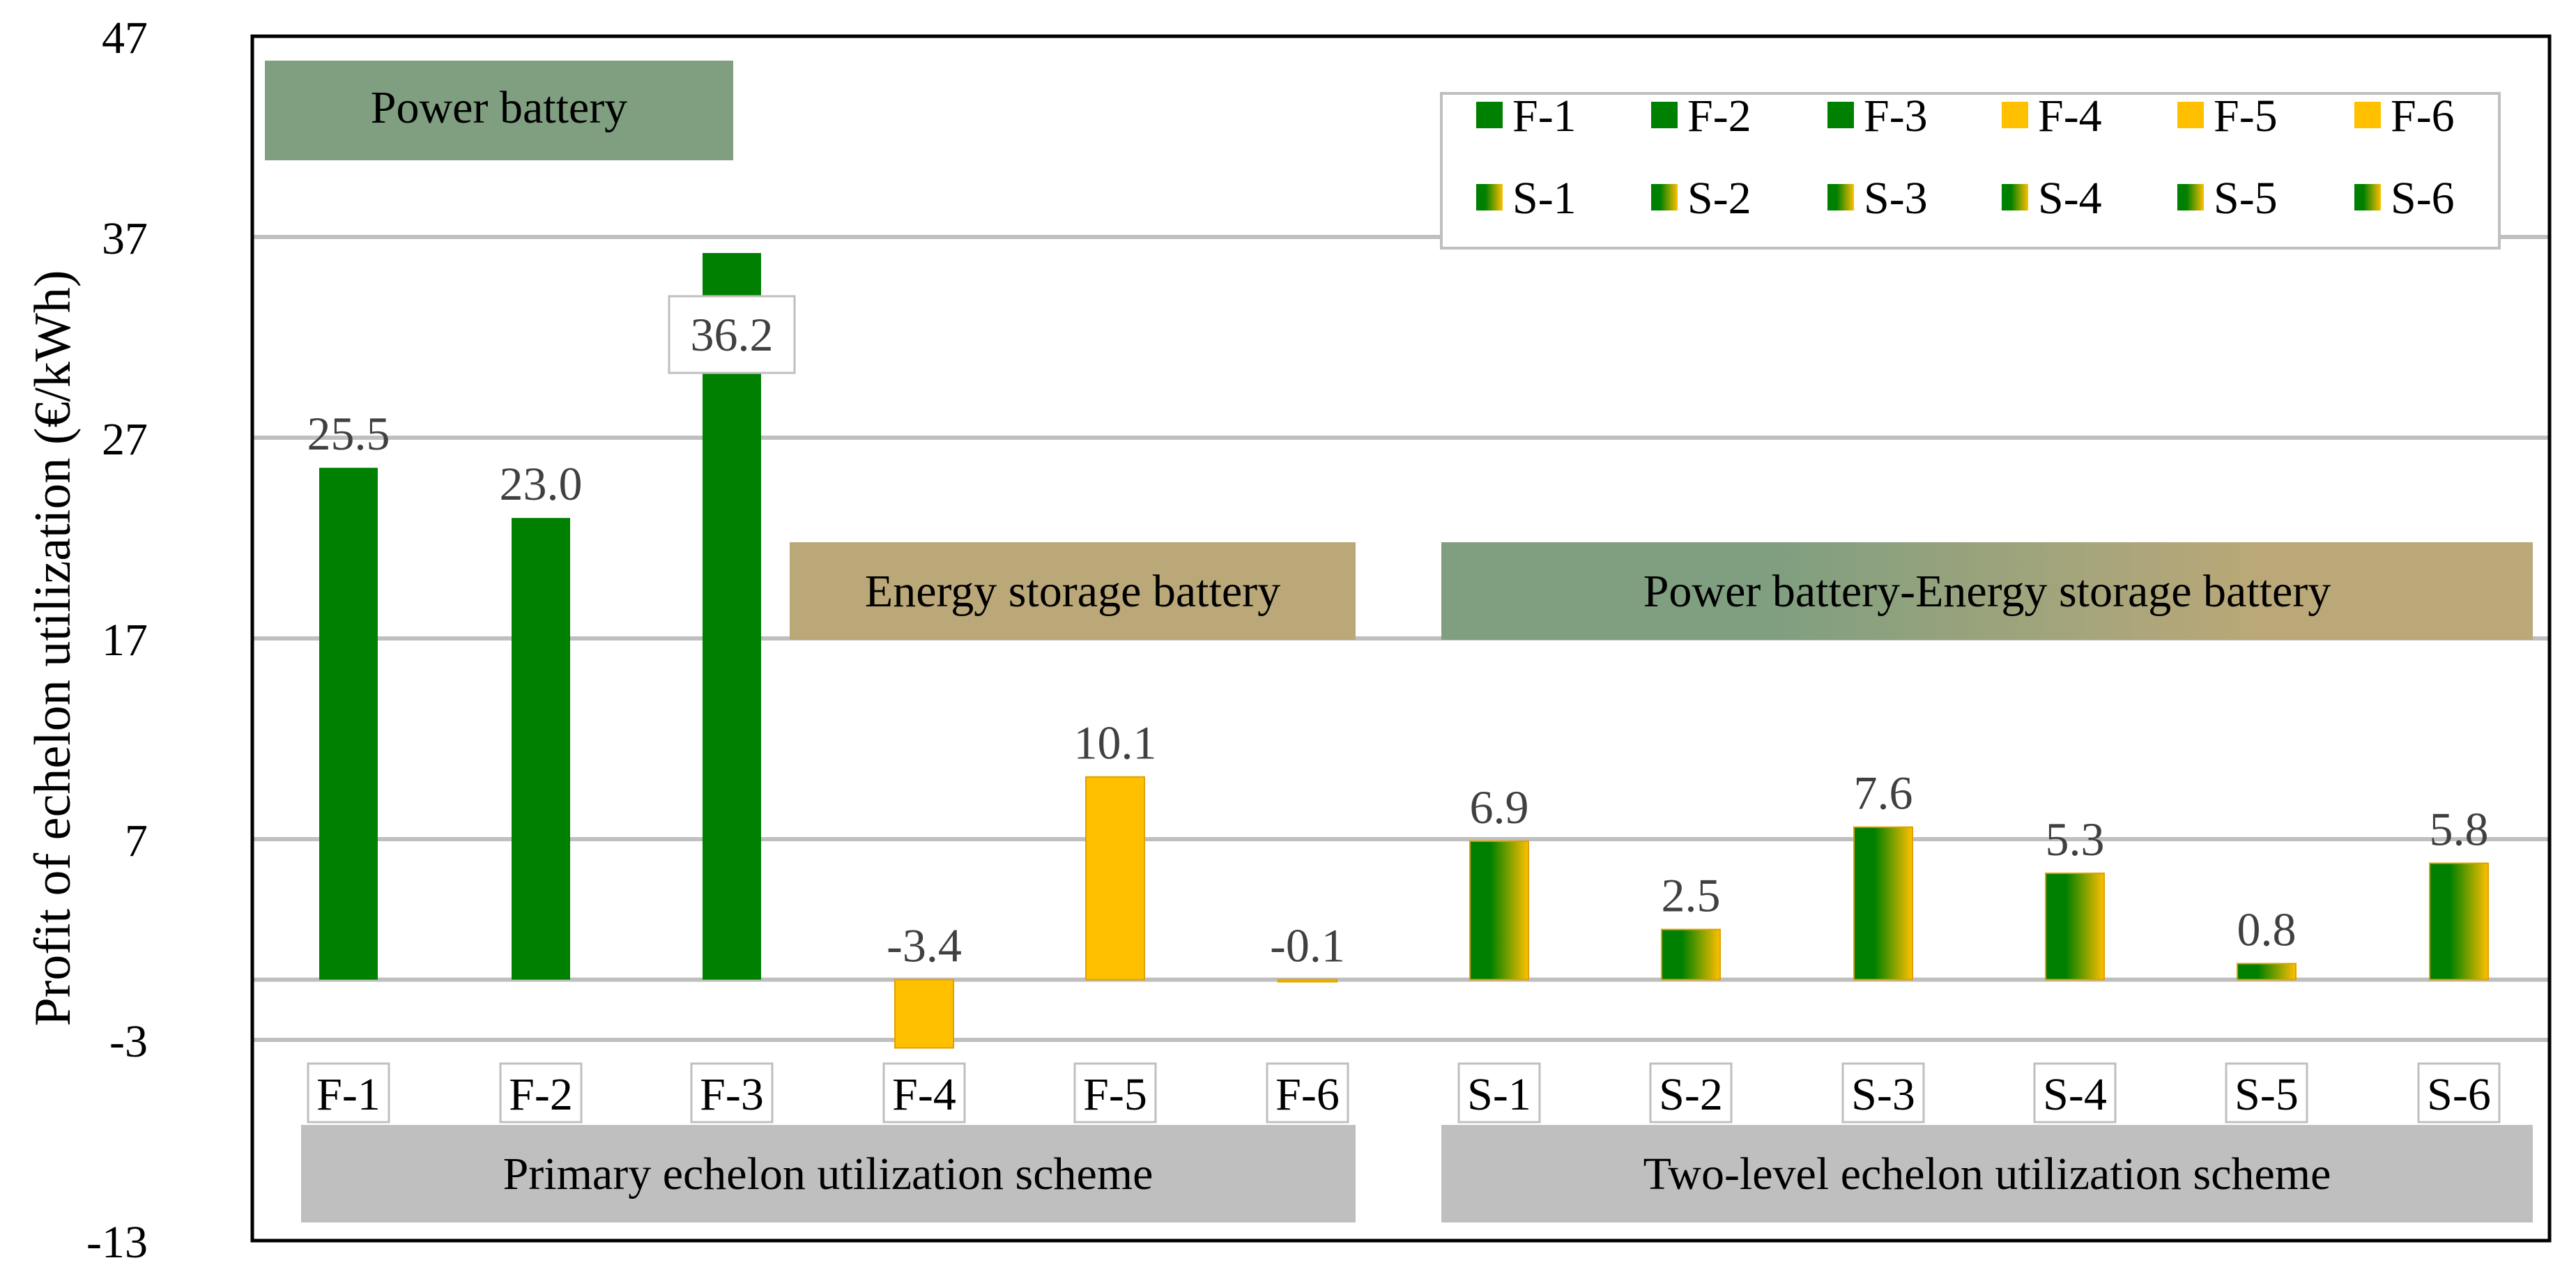  I want to click on y-tick-label: 27, so click(125, 439).